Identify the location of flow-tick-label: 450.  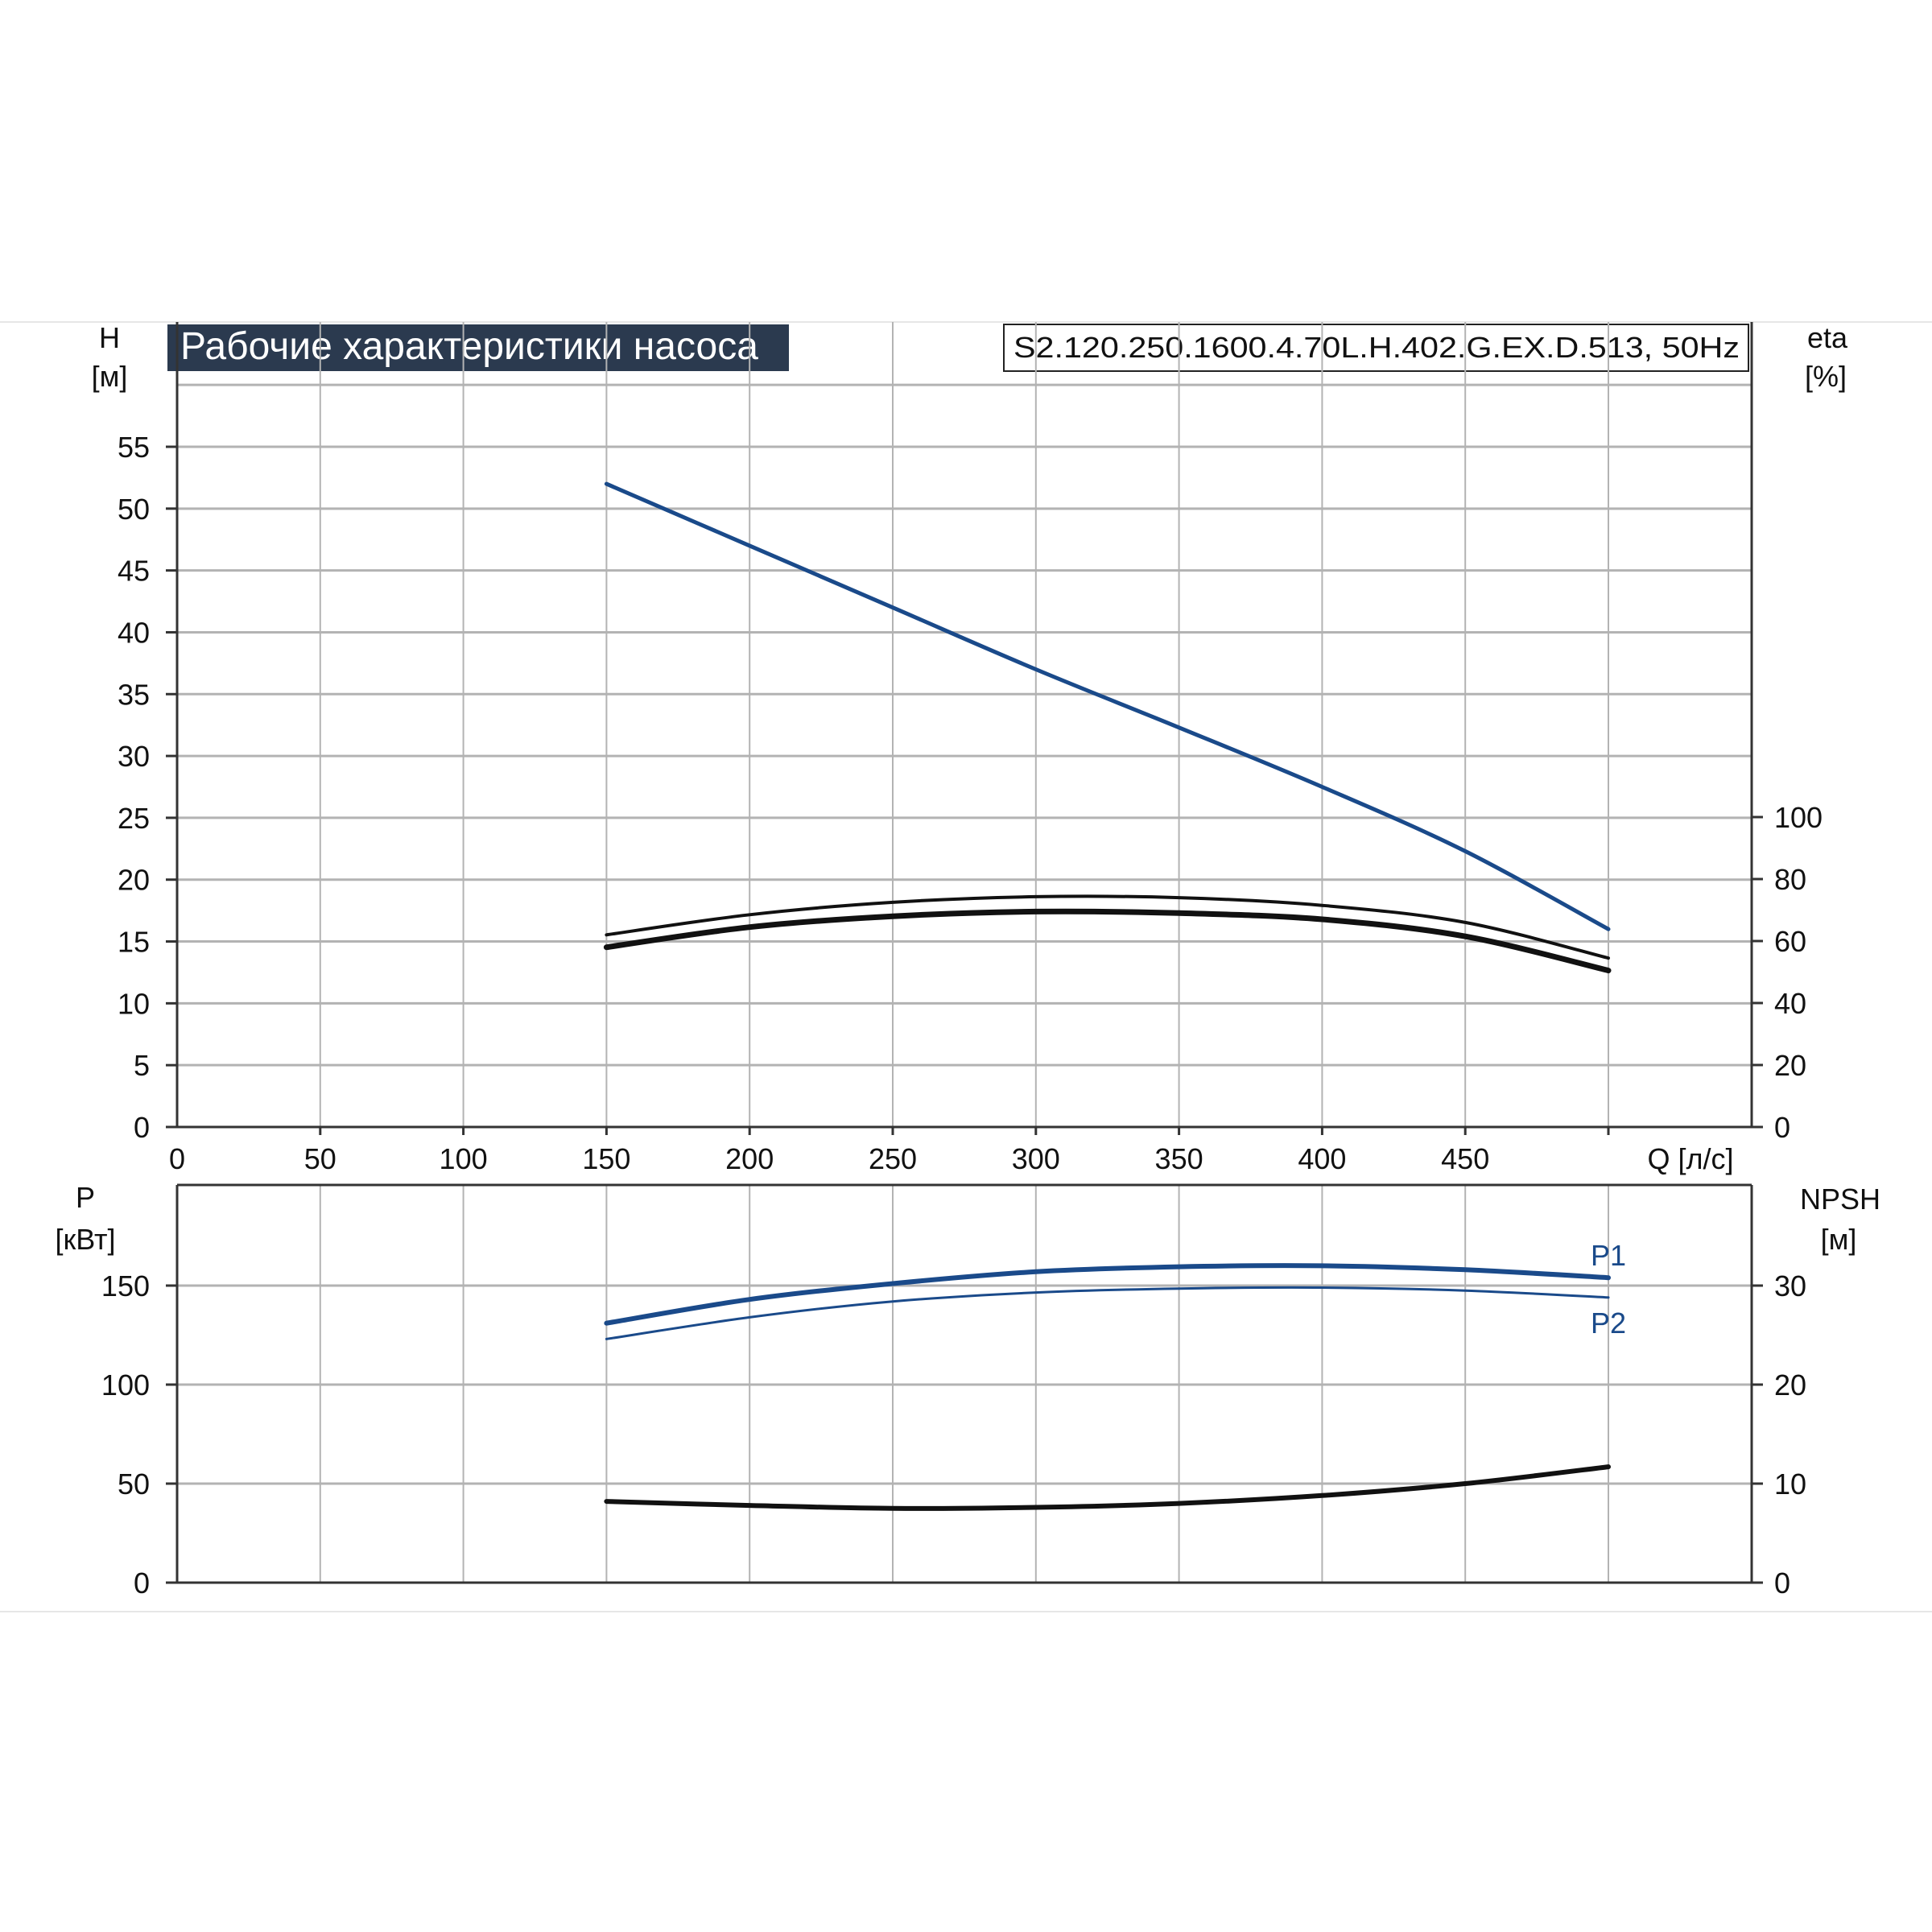
(1465, 1158).